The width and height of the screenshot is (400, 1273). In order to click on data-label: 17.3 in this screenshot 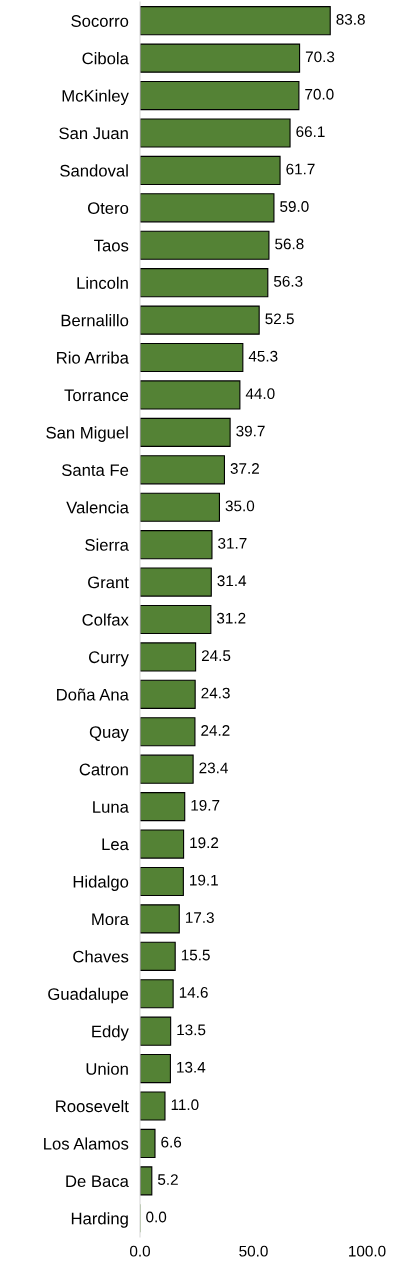, I will do `click(199, 917)`.